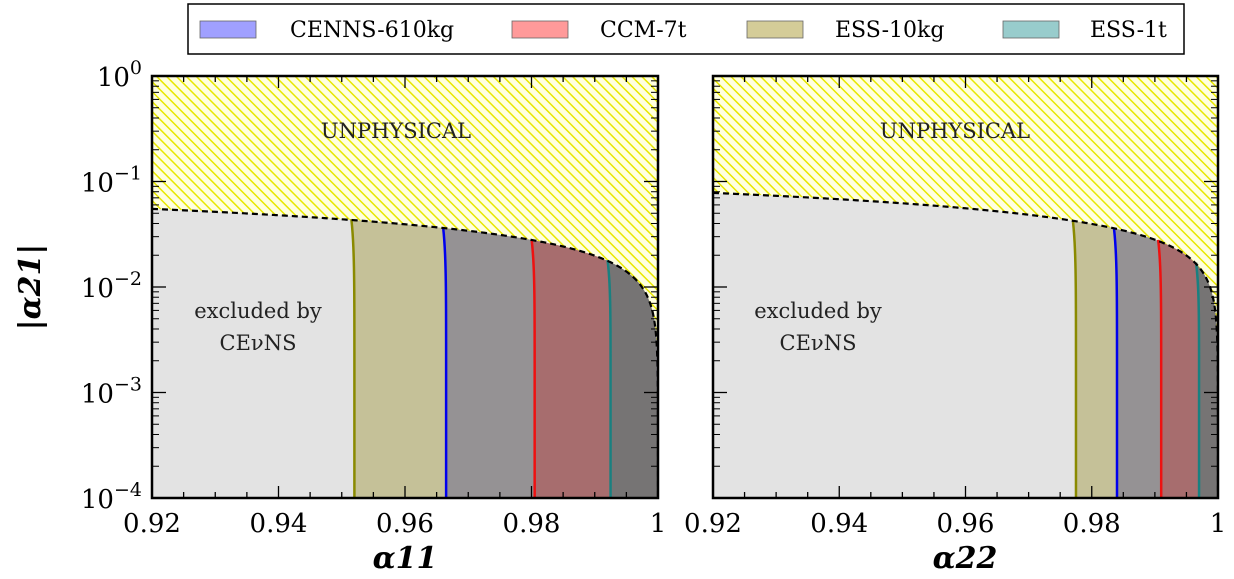  Describe the element at coordinates (1128, 30) in the screenshot. I see `legend-label-ess1t: ESS-1t` at that location.